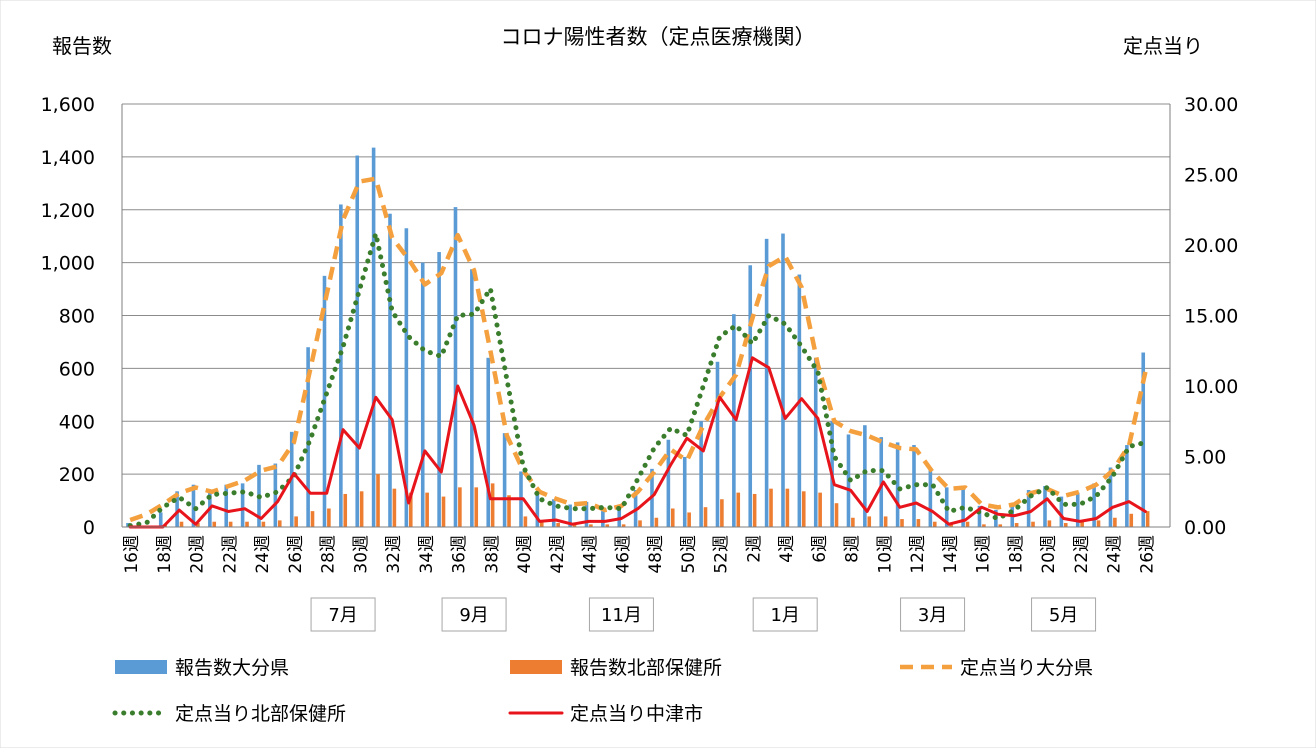  Describe the element at coordinates (229, 714) in the screenshot. I see `legend-item: 定点当り北部保健所` at that location.